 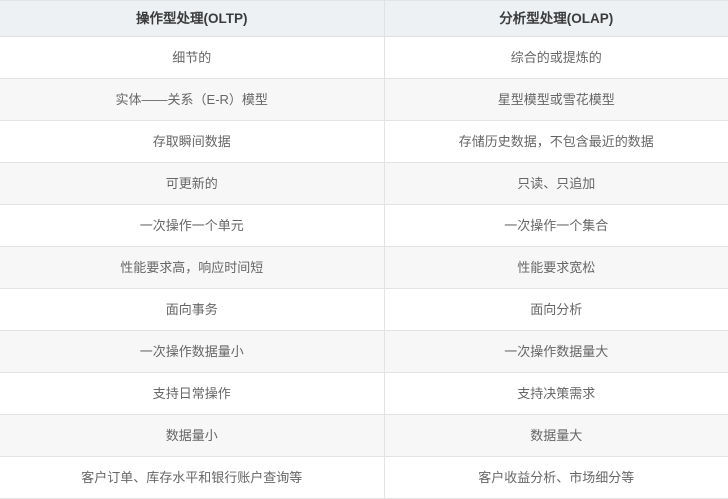 I want to click on cell-oltp: 一次操作一个单元, so click(x=192, y=225).